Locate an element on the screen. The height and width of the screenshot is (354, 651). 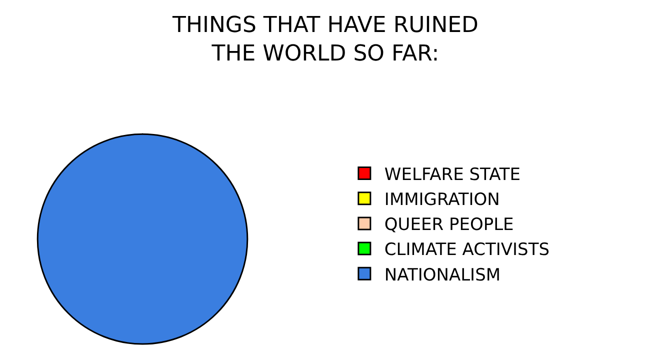
legend-label: QUEER PEOPLE is located at coordinates (449, 225).